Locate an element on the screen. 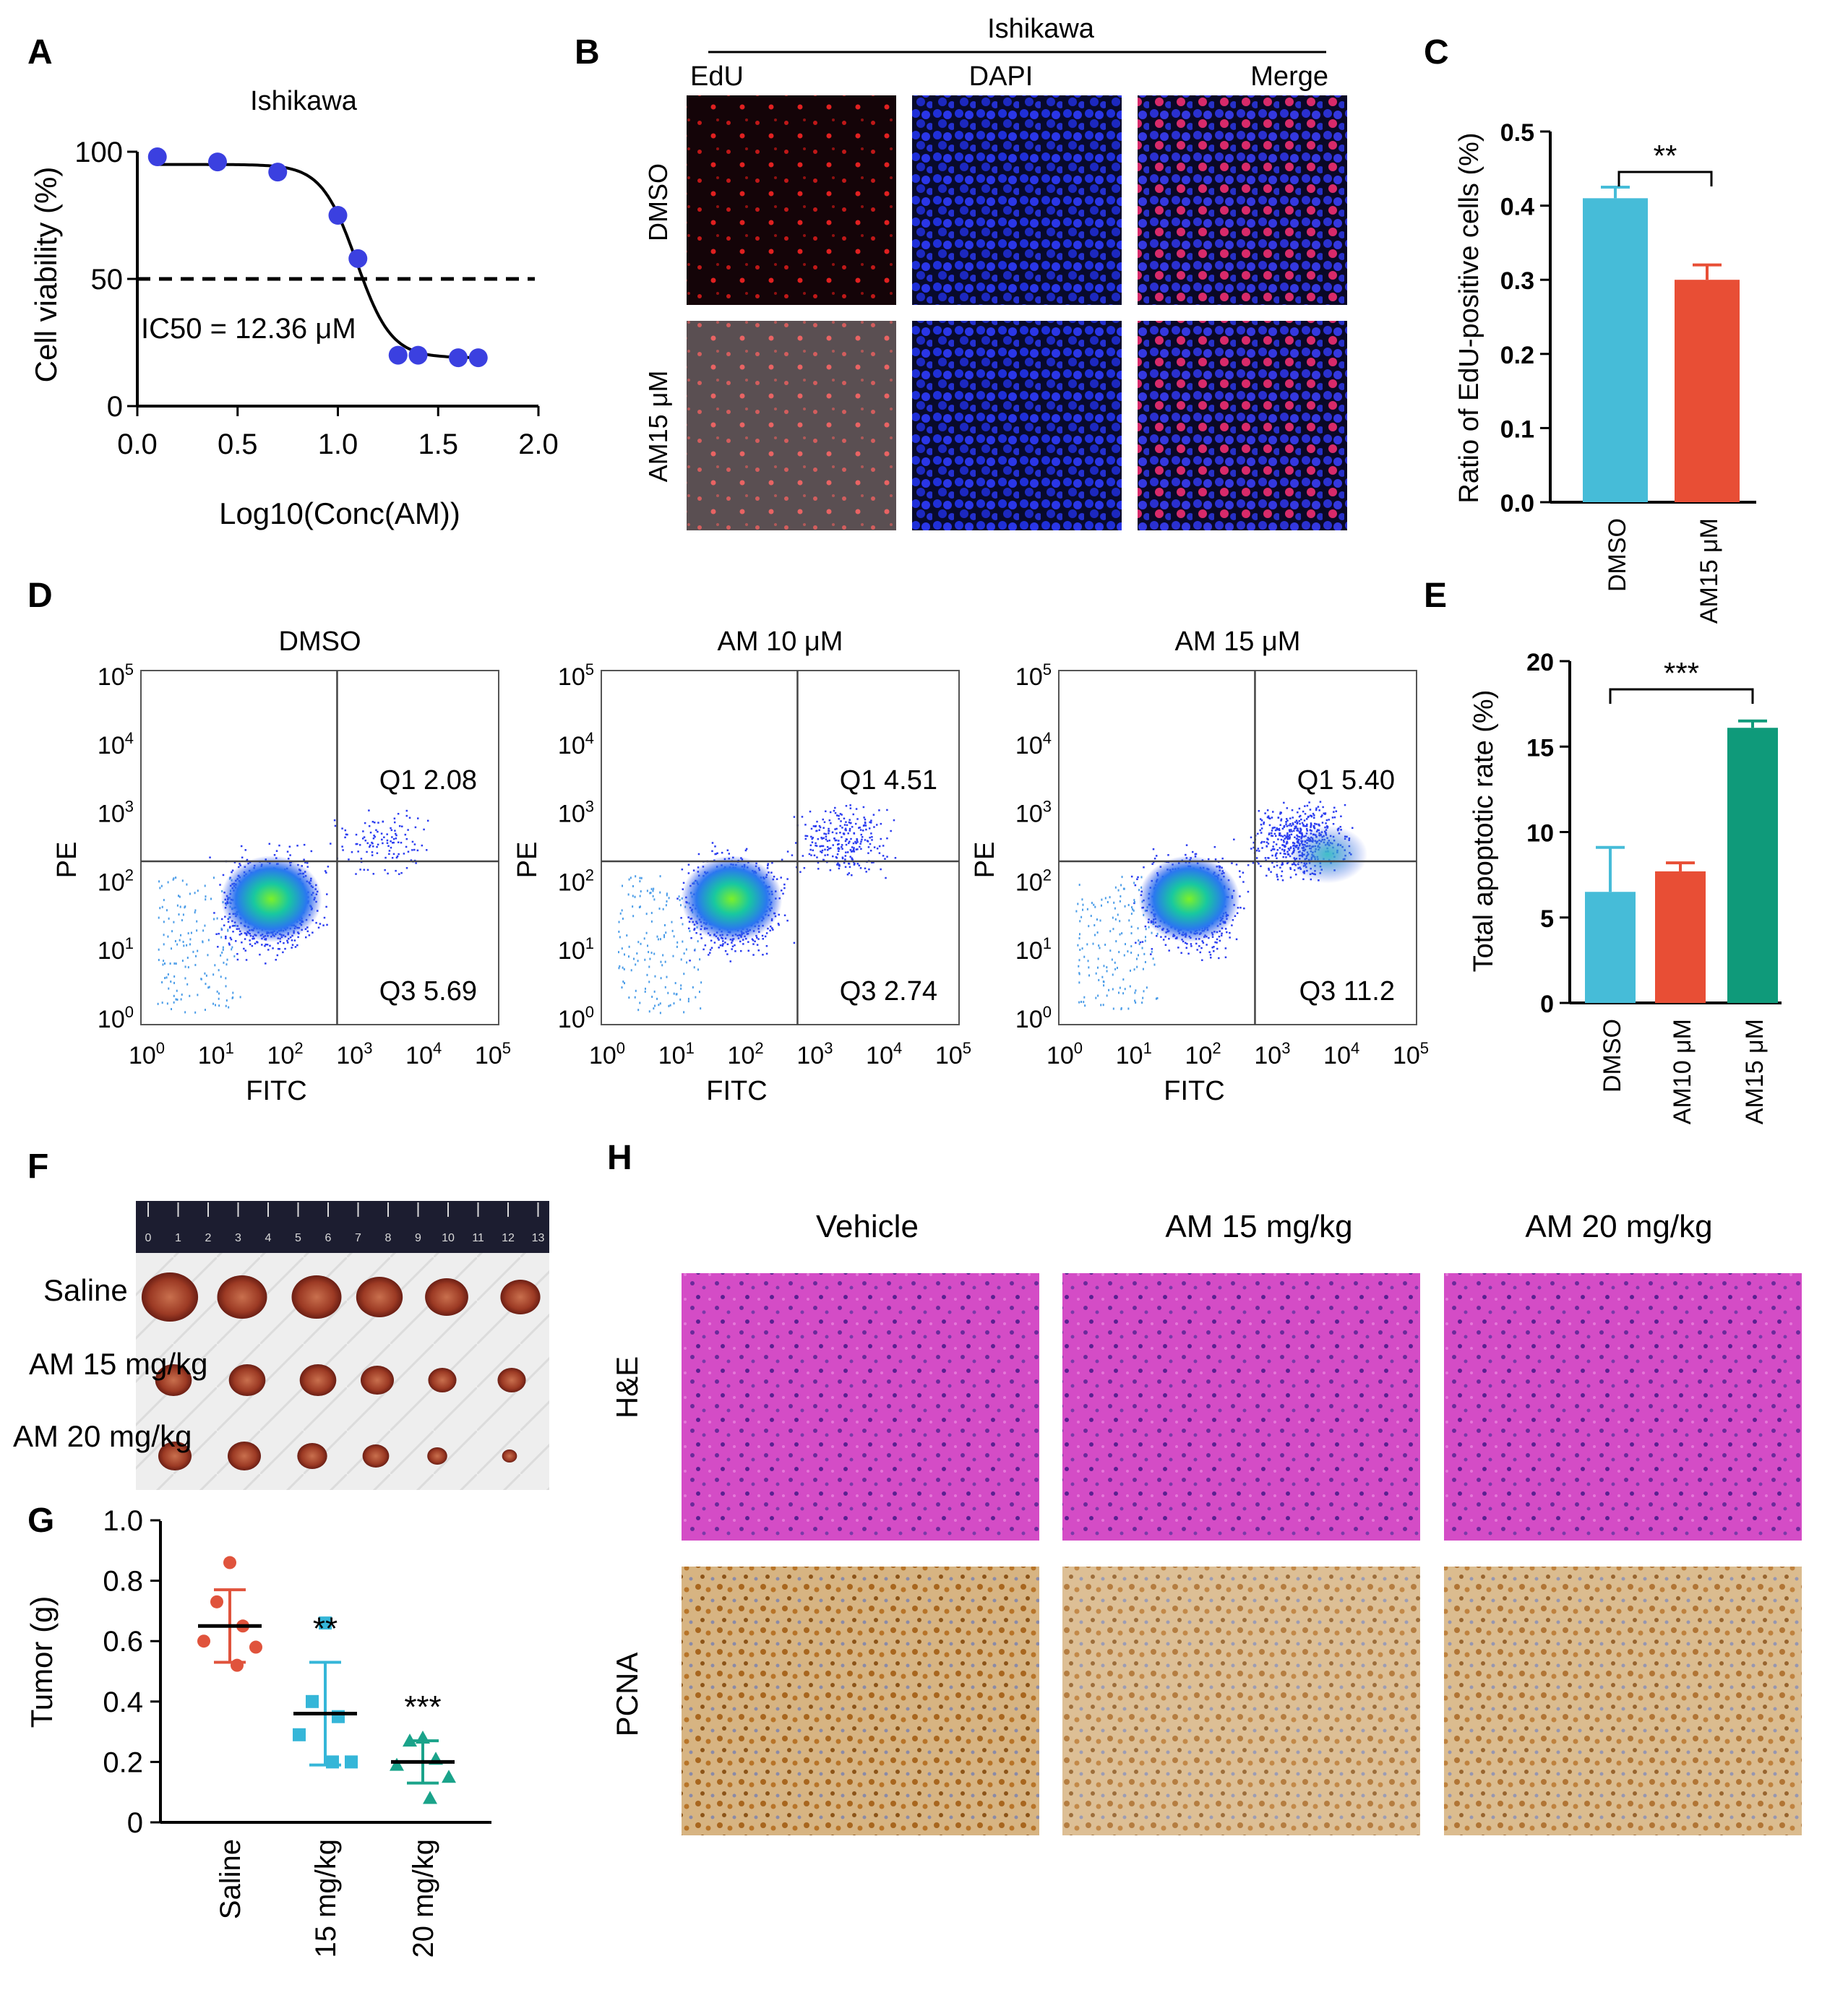  x-tick-label: 1.0 is located at coordinates (338, 444).